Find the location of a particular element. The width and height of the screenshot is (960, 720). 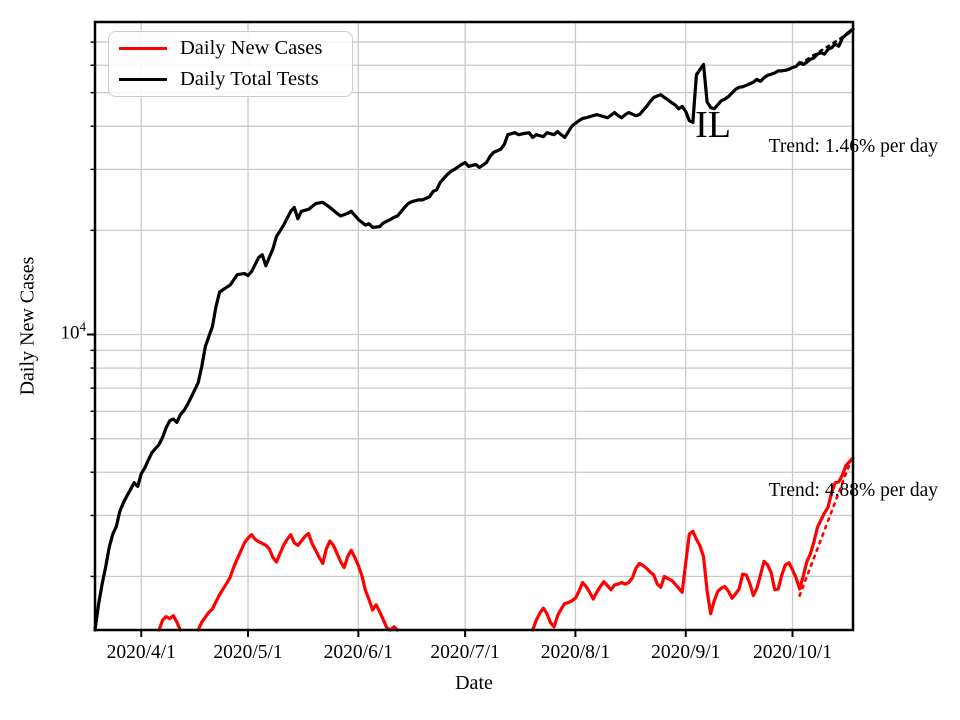

legend-item-cases: Daily New Cases is located at coordinates (230, 48).